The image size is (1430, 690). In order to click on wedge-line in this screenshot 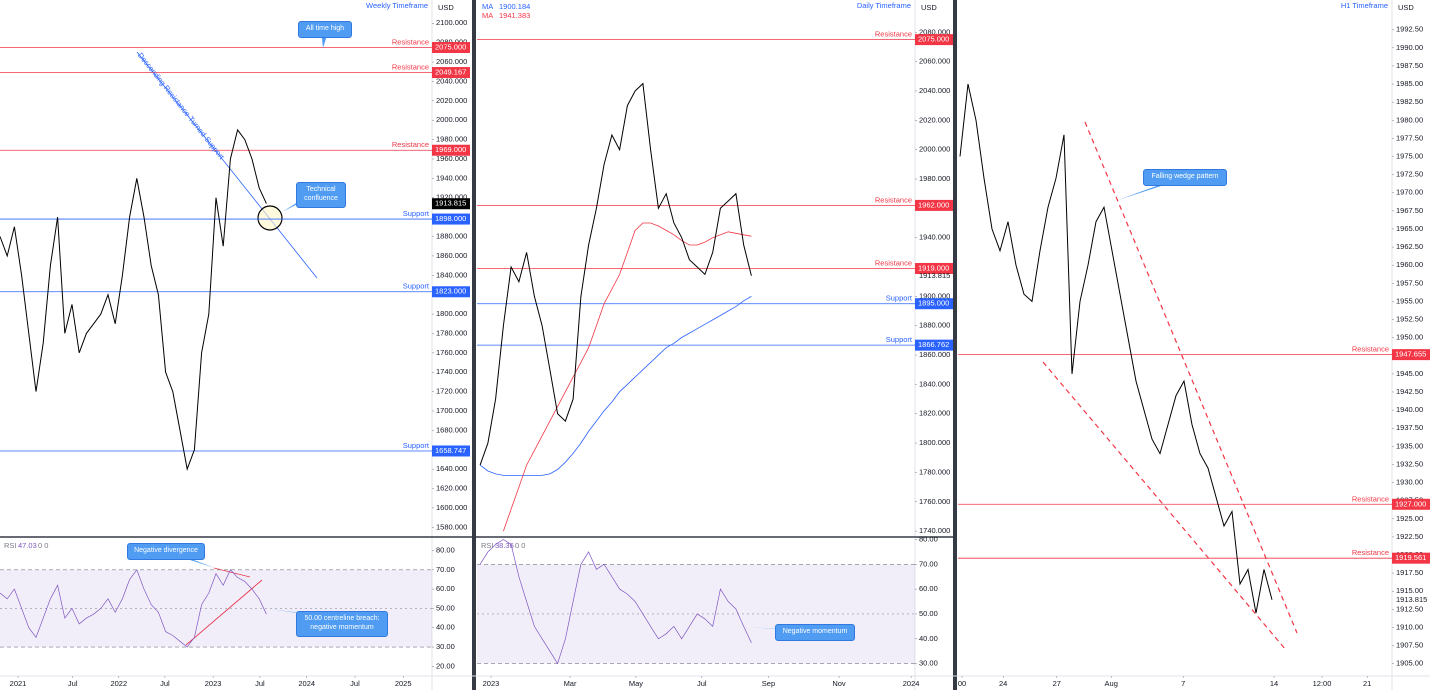, I will do `click(1191, 377)`.